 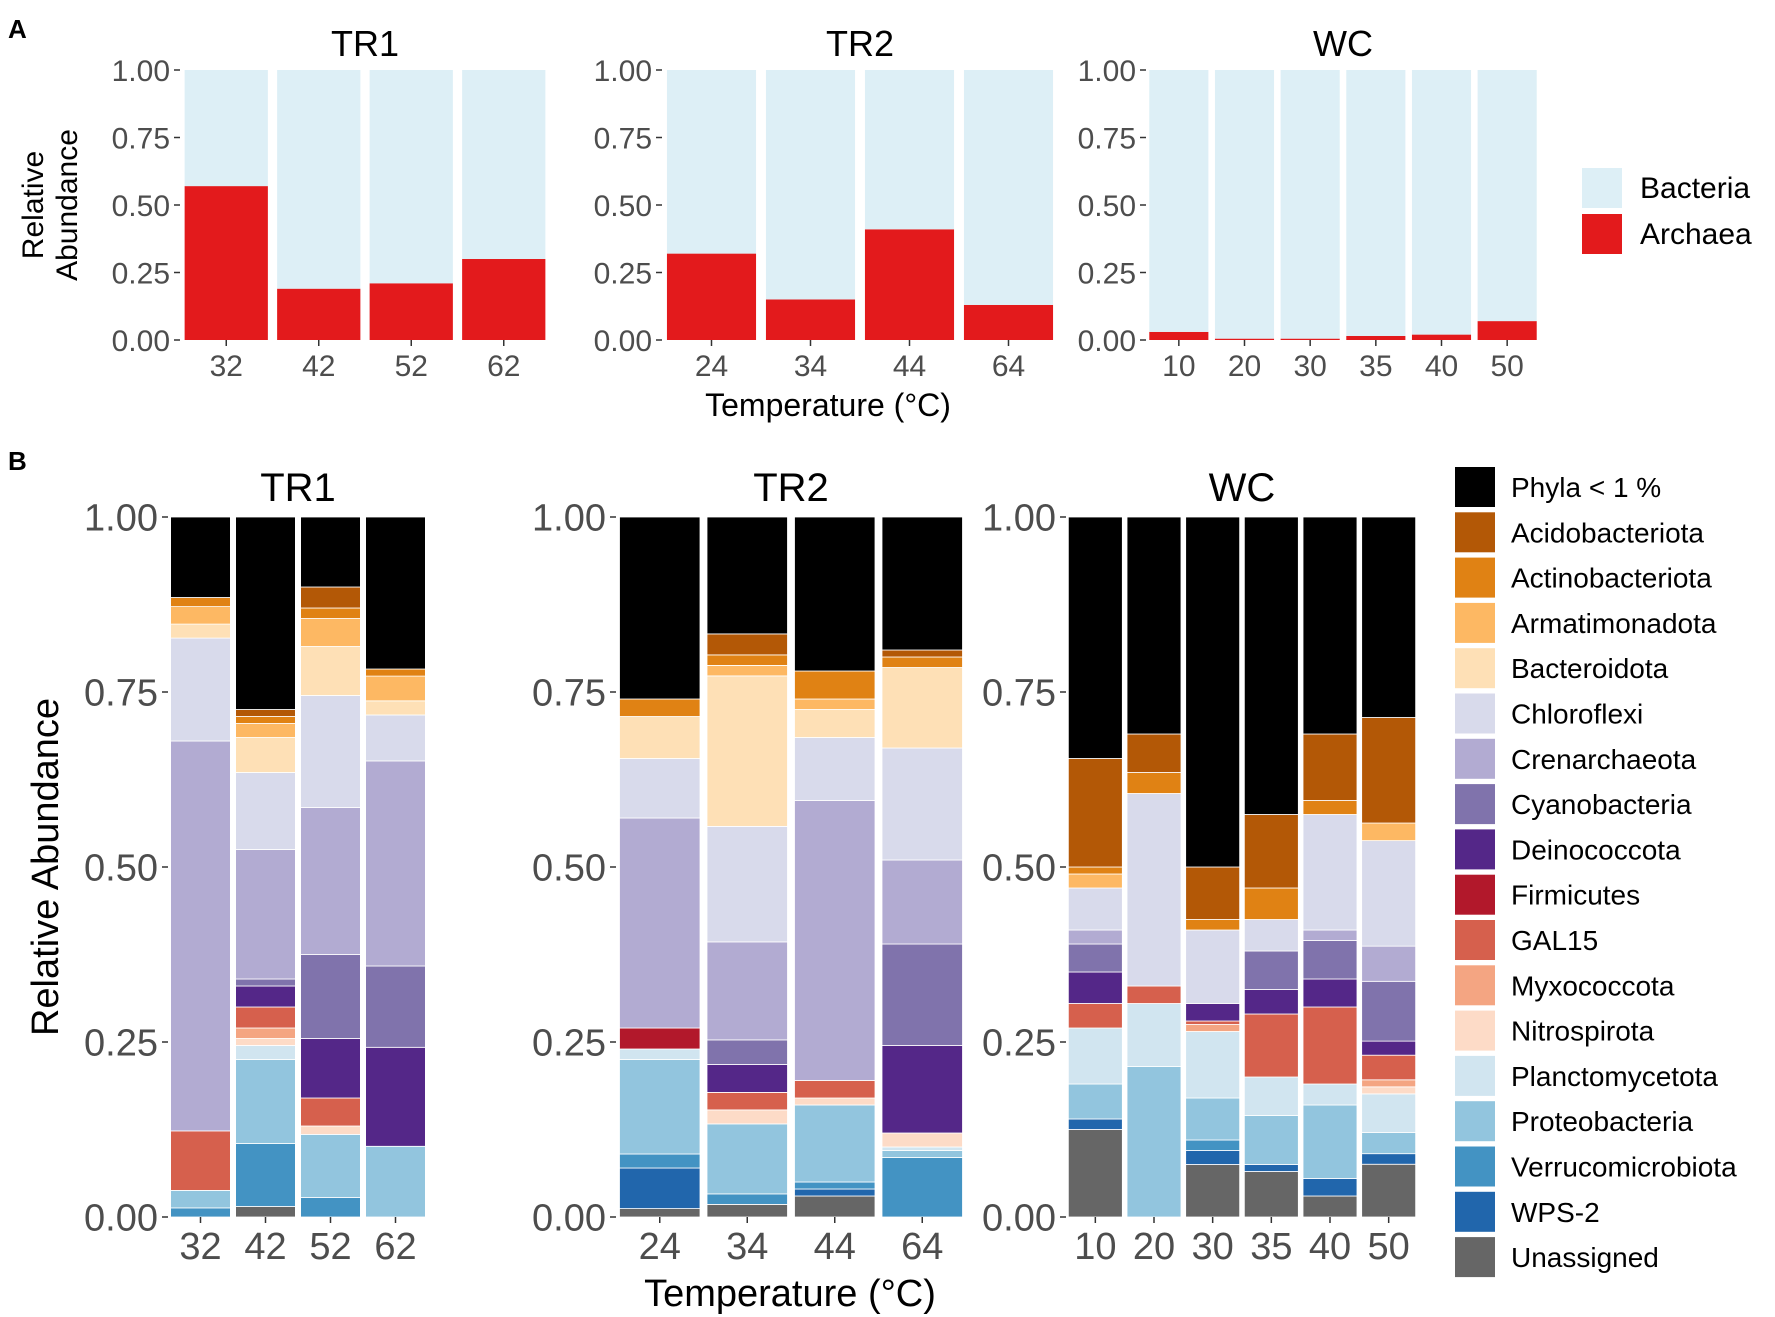 I want to click on legend-label: Bacteroidota, so click(x=1590, y=668).